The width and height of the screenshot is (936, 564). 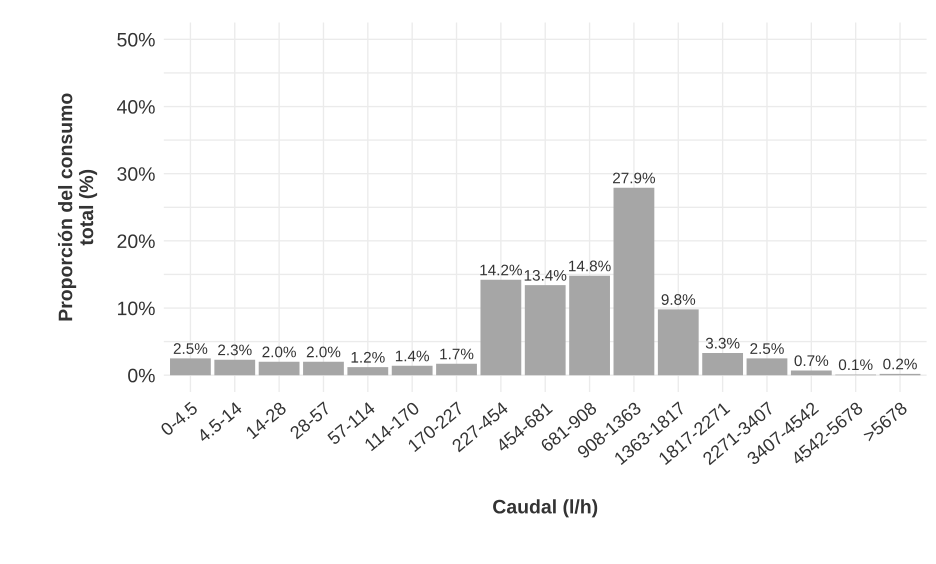 What do you see at coordinates (501, 270) in the screenshot?
I see `data-label: 14.2%` at bounding box center [501, 270].